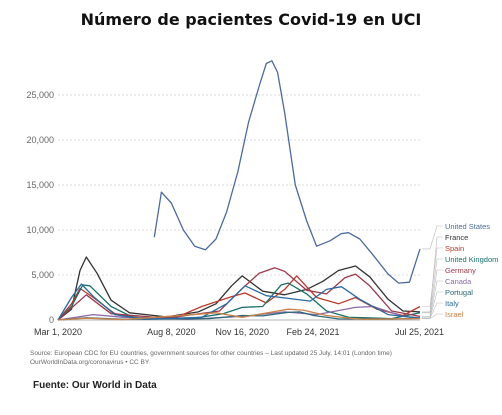 The image size is (502, 415). What do you see at coordinates (454, 248) in the screenshot?
I see `legend-label: Spain` at bounding box center [454, 248].